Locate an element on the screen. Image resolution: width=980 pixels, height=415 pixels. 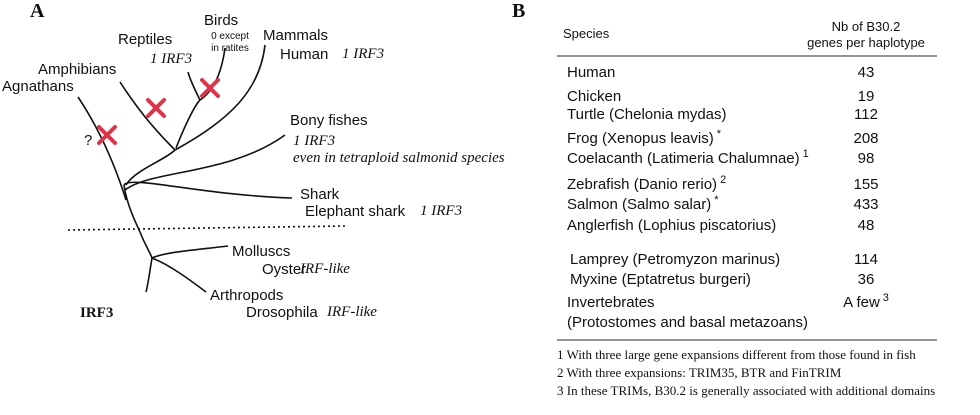
question: ? is located at coordinates (88, 140).